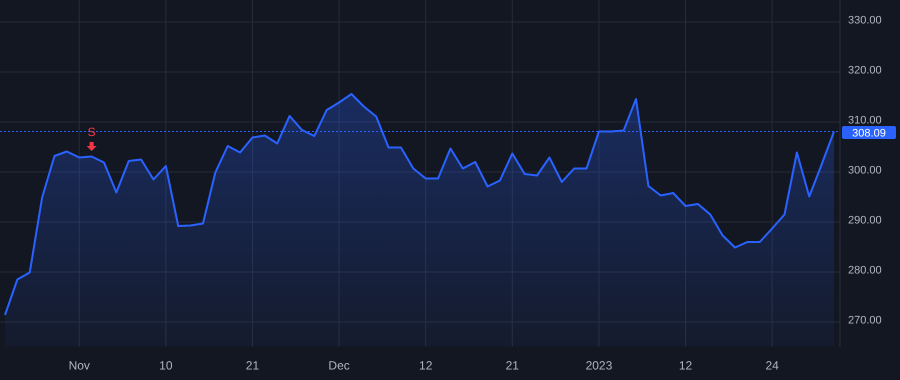  What do you see at coordinates (79, 365) in the screenshot?
I see `x-tick-label: Nov` at bounding box center [79, 365].